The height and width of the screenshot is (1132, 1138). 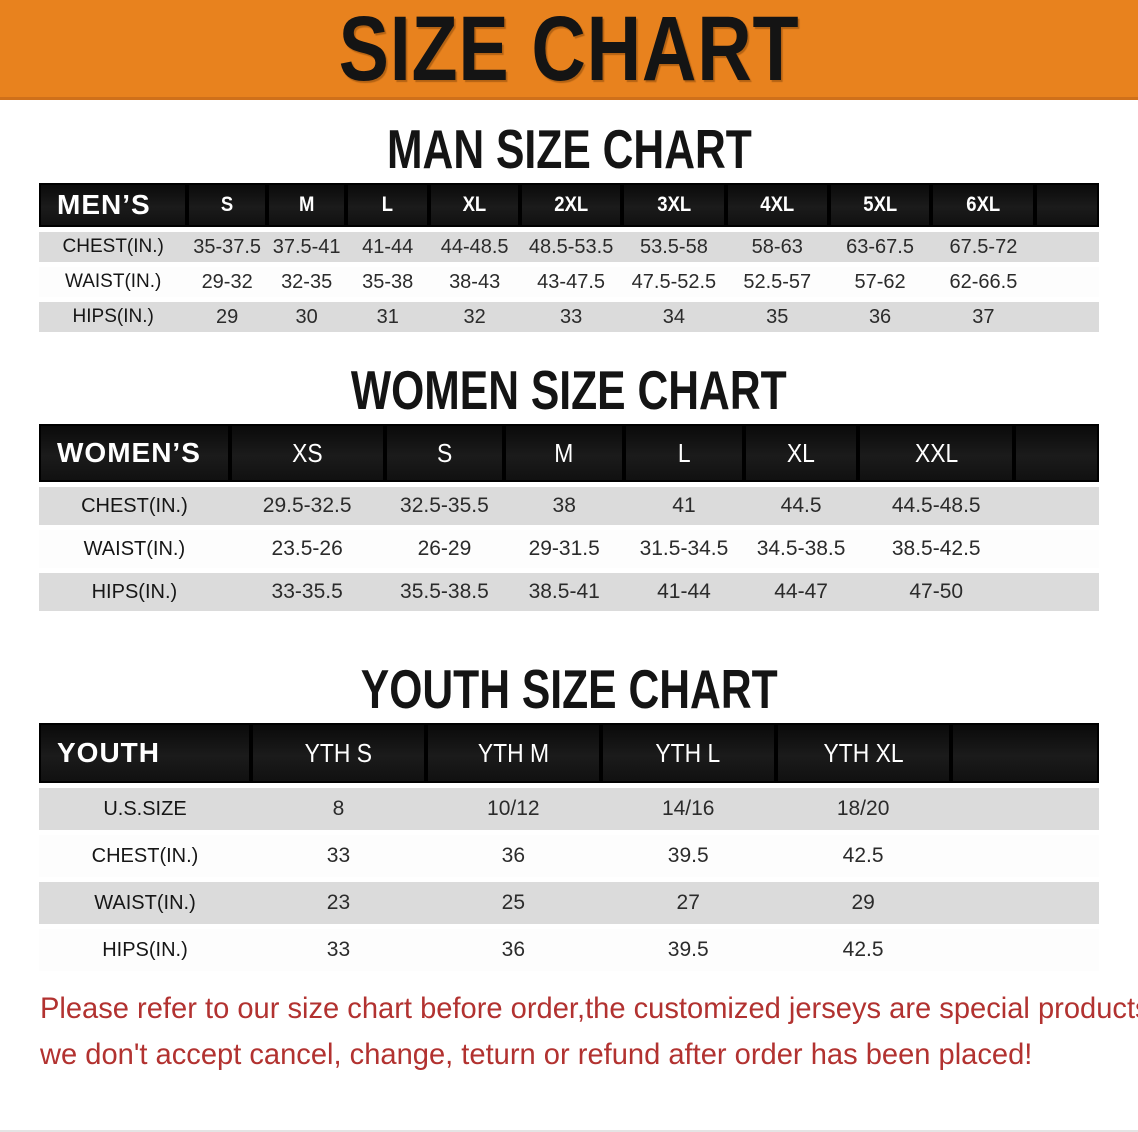 I want to click on value-cell: 23.5-26, so click(x=307, y=549).